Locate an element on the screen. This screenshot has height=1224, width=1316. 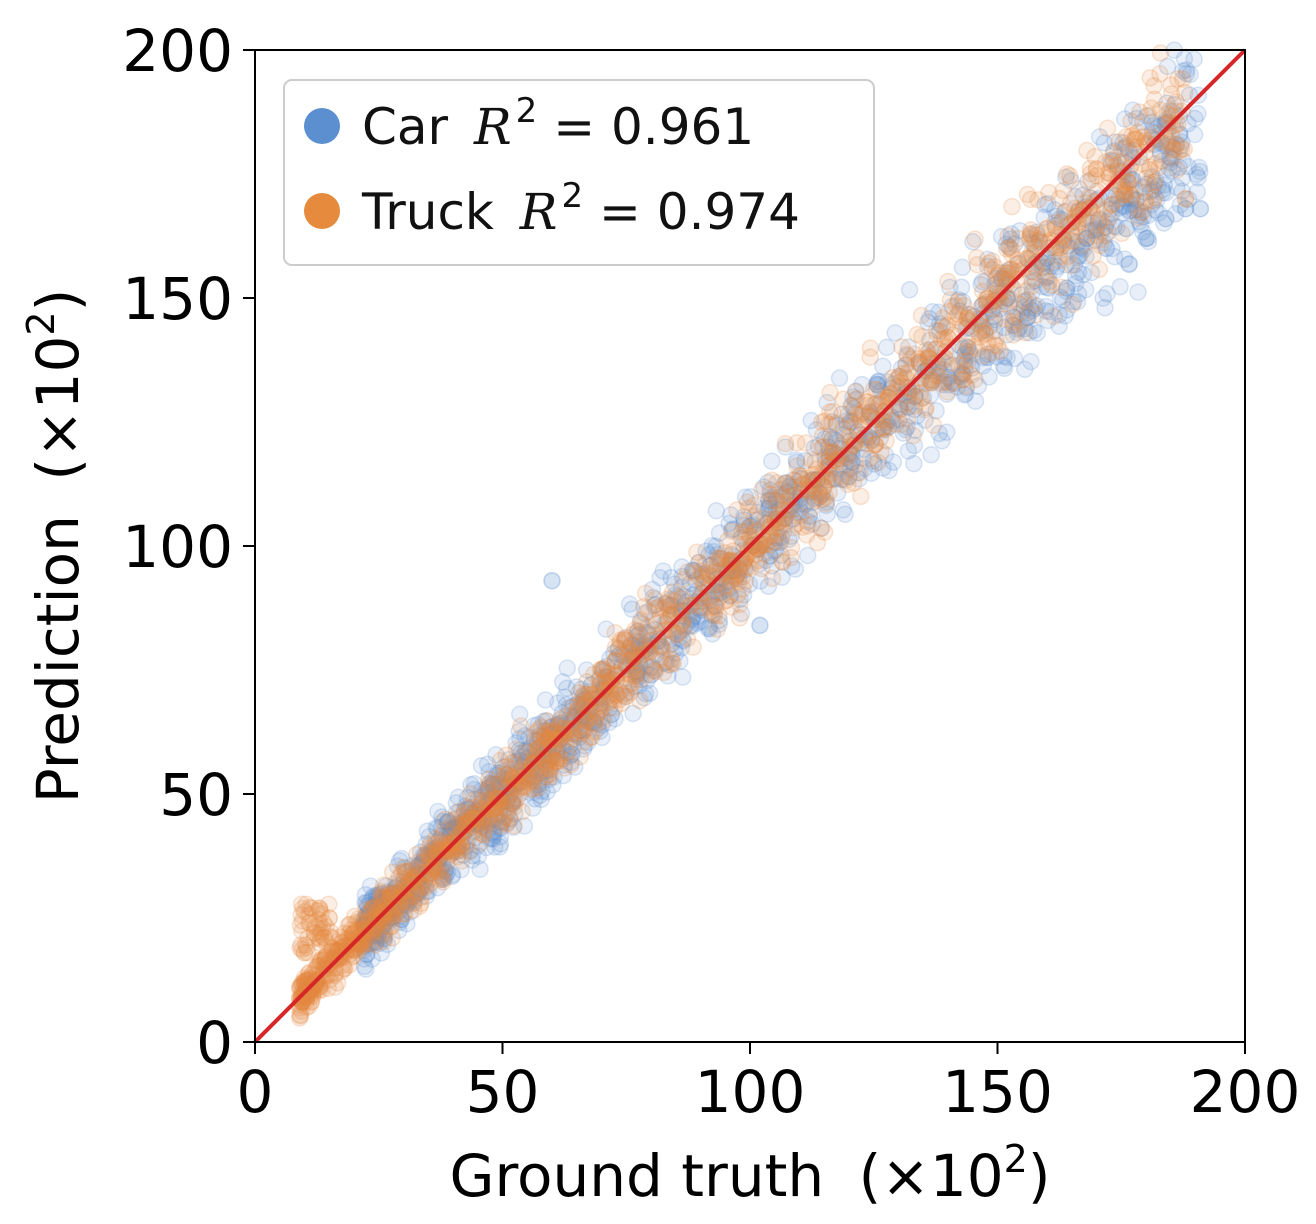
legend-car-r2-value: = 0.961 is located at coordinates (645, 127).